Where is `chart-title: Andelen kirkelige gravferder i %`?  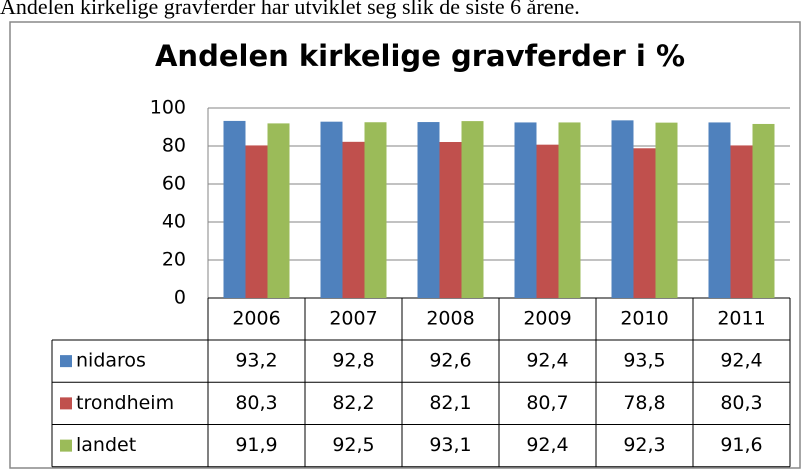 chart-title: Andelen kirkelige gravferder i % is located at coordinates (420, 56).